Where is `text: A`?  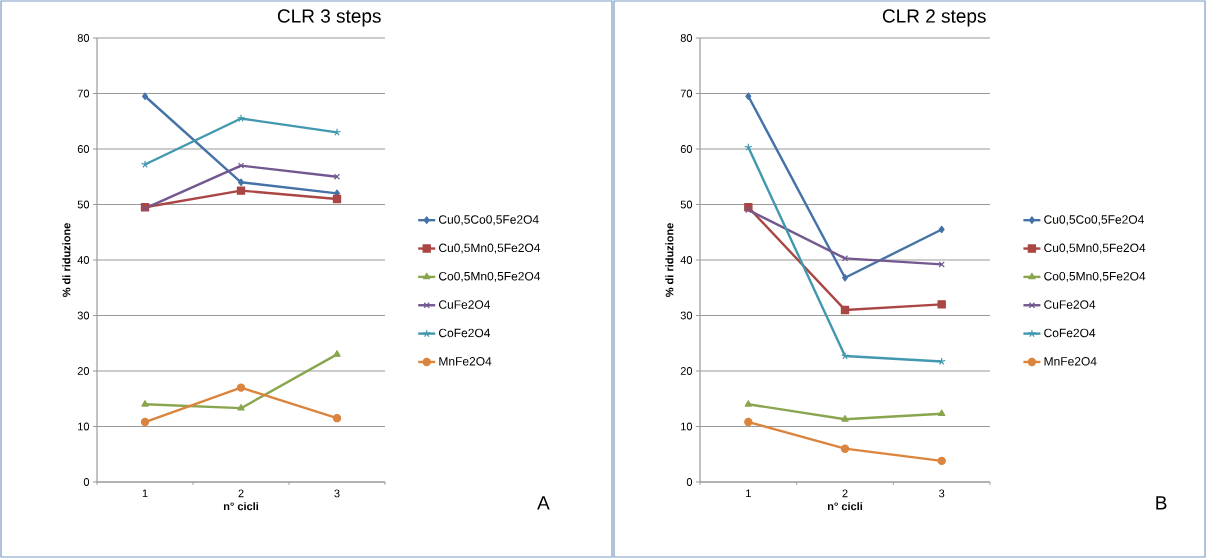 text: A is located at coordinates (543, 503).